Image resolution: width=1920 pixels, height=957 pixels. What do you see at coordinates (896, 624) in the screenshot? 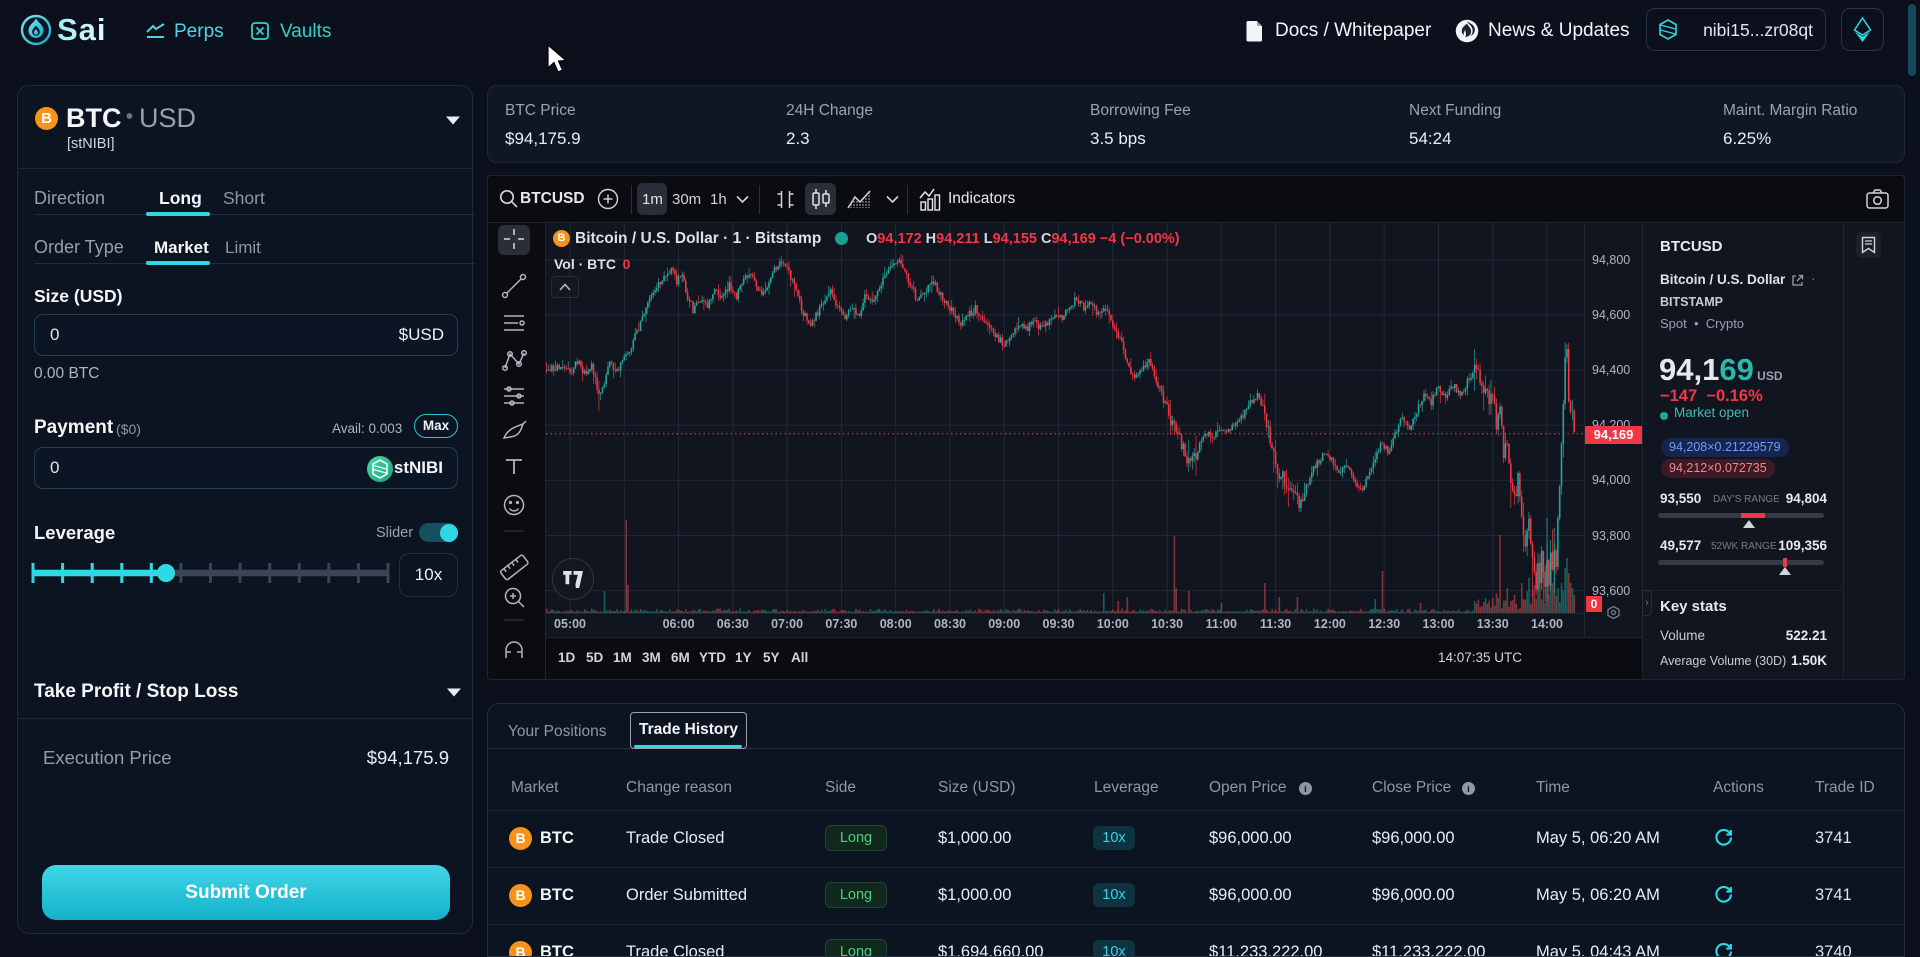
I see `svg-text: 08:00` at bounding box center [896, 624].